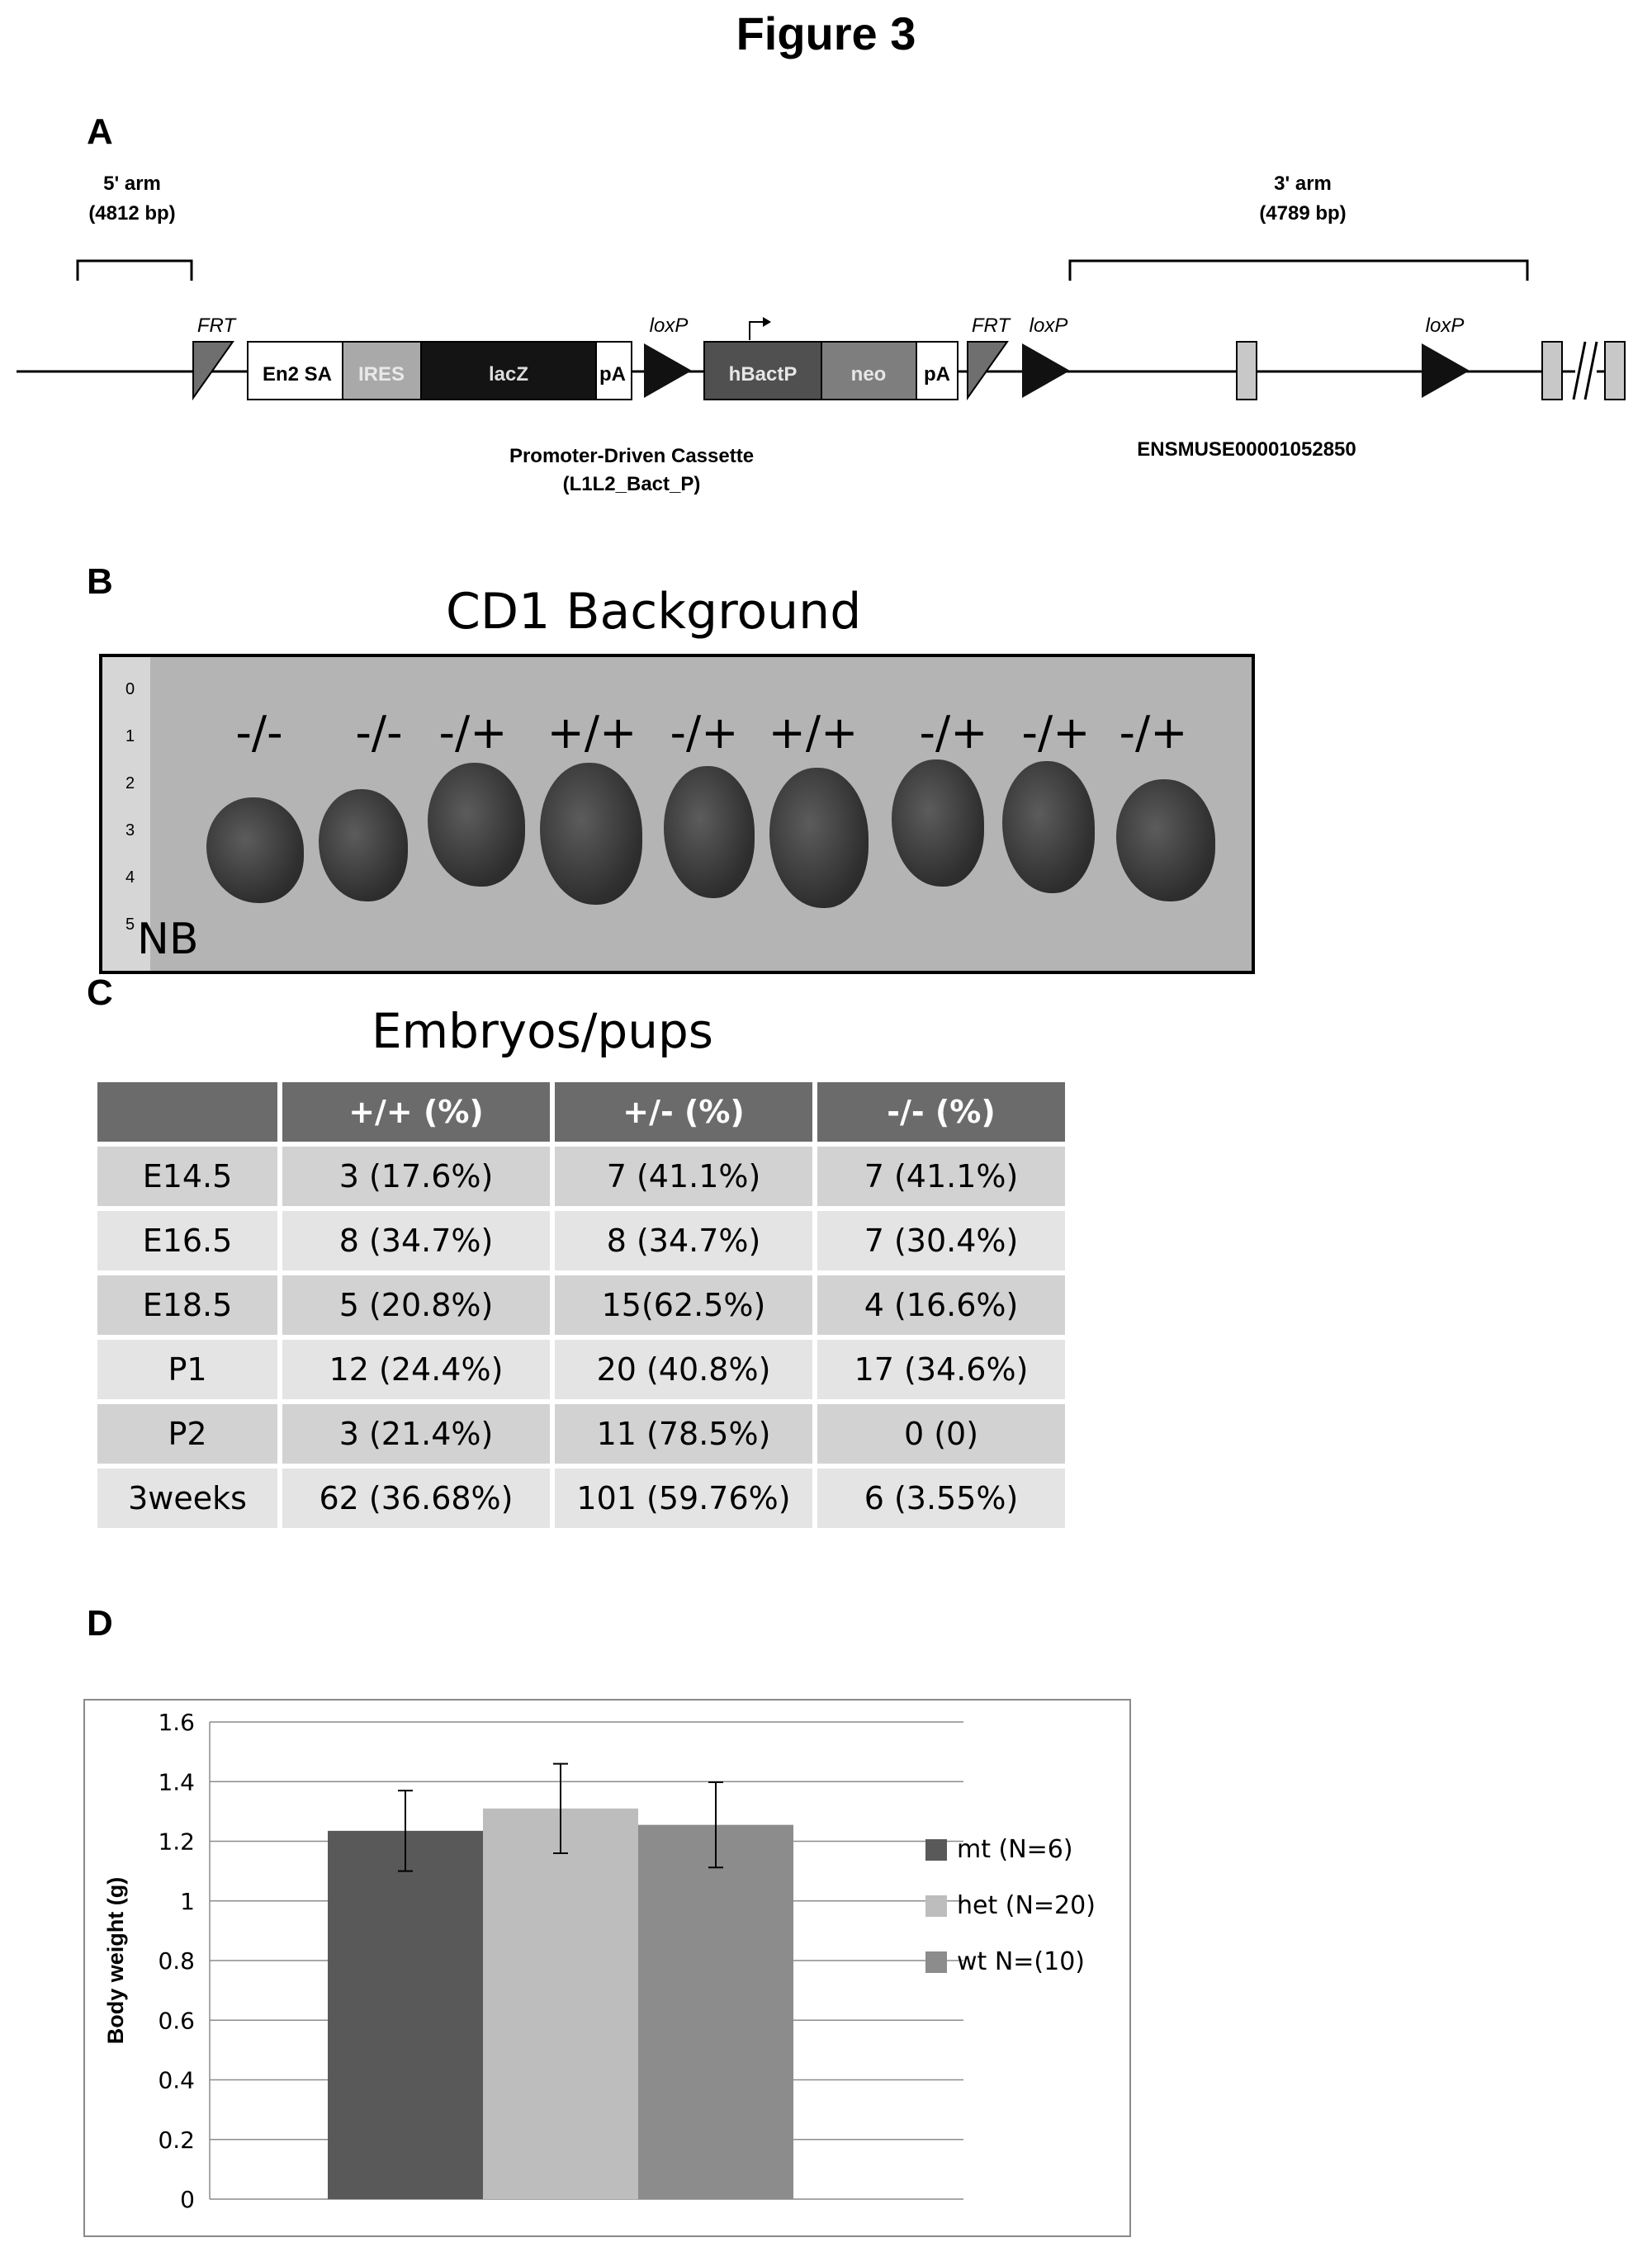  What do you see at coordinates (416, 1498) in the screenshot?
I see `table-cell: 62 (36.68%)` at bounding box center [416, 1498].